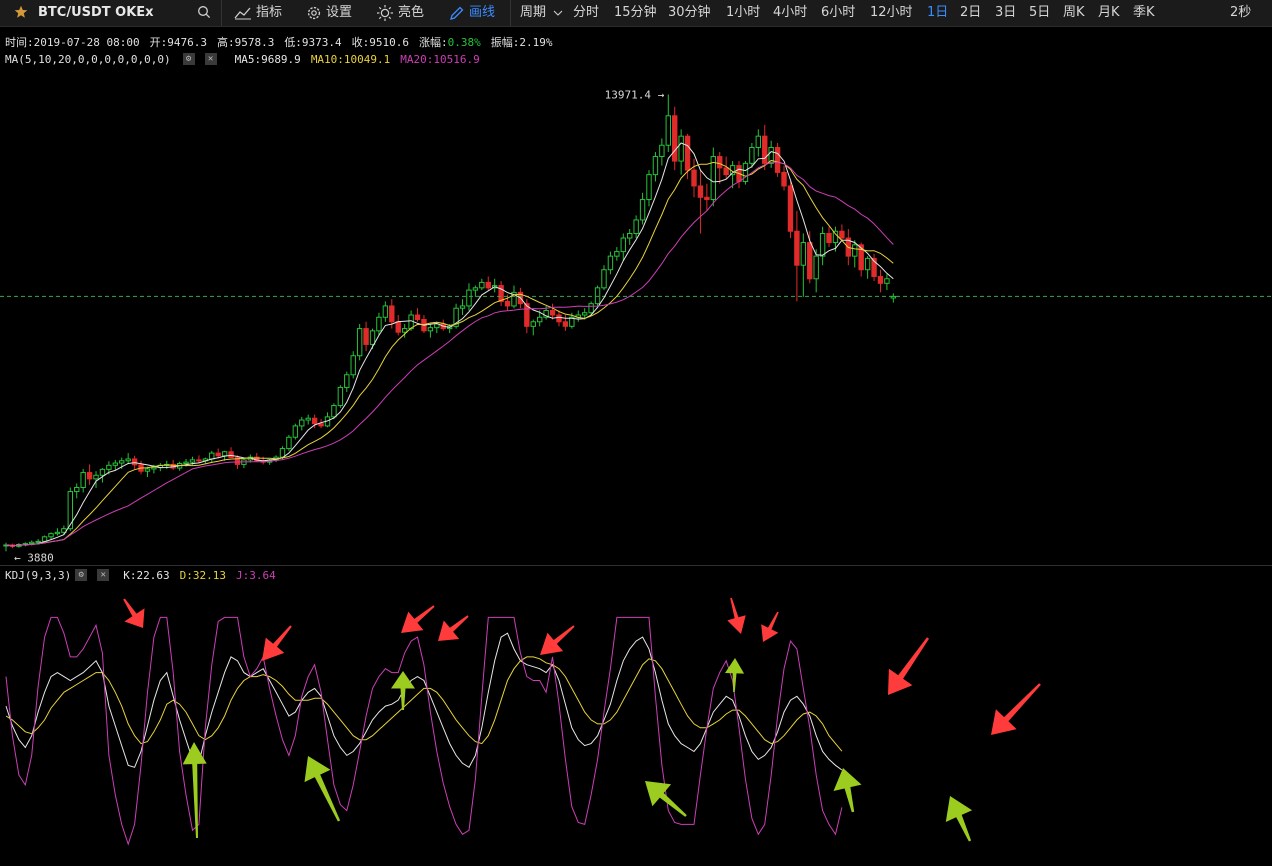 Image resolution: width=1272 pixels, height=866 pixels. I want to click on theme-button: 亮色, so click(400, 13).